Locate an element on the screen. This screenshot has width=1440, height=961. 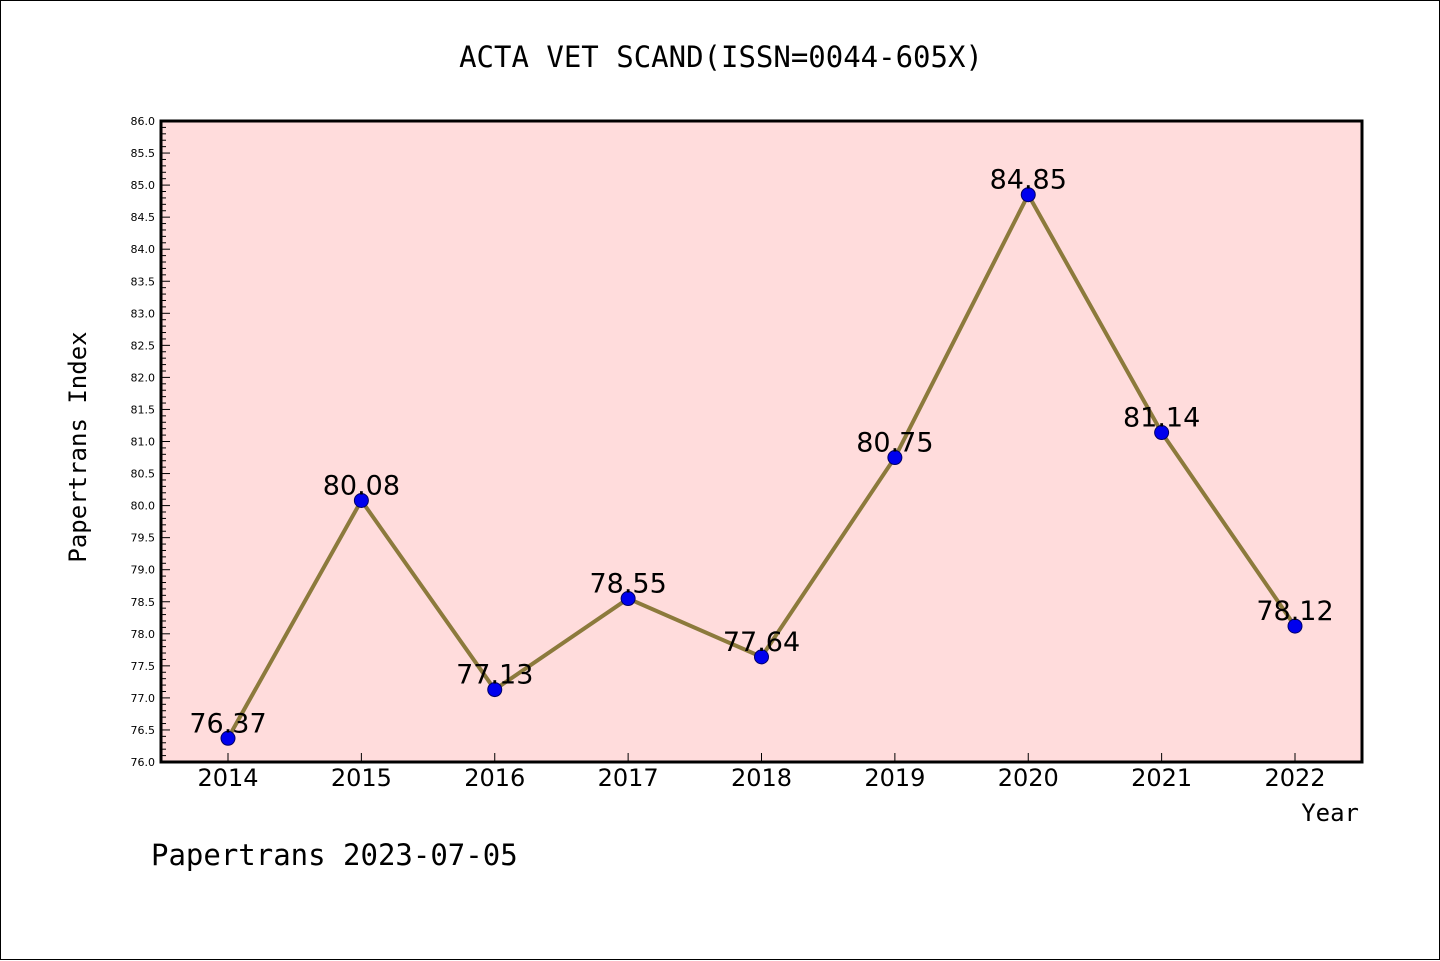
data-label: 80.08 is located at coordinates (361, 485).